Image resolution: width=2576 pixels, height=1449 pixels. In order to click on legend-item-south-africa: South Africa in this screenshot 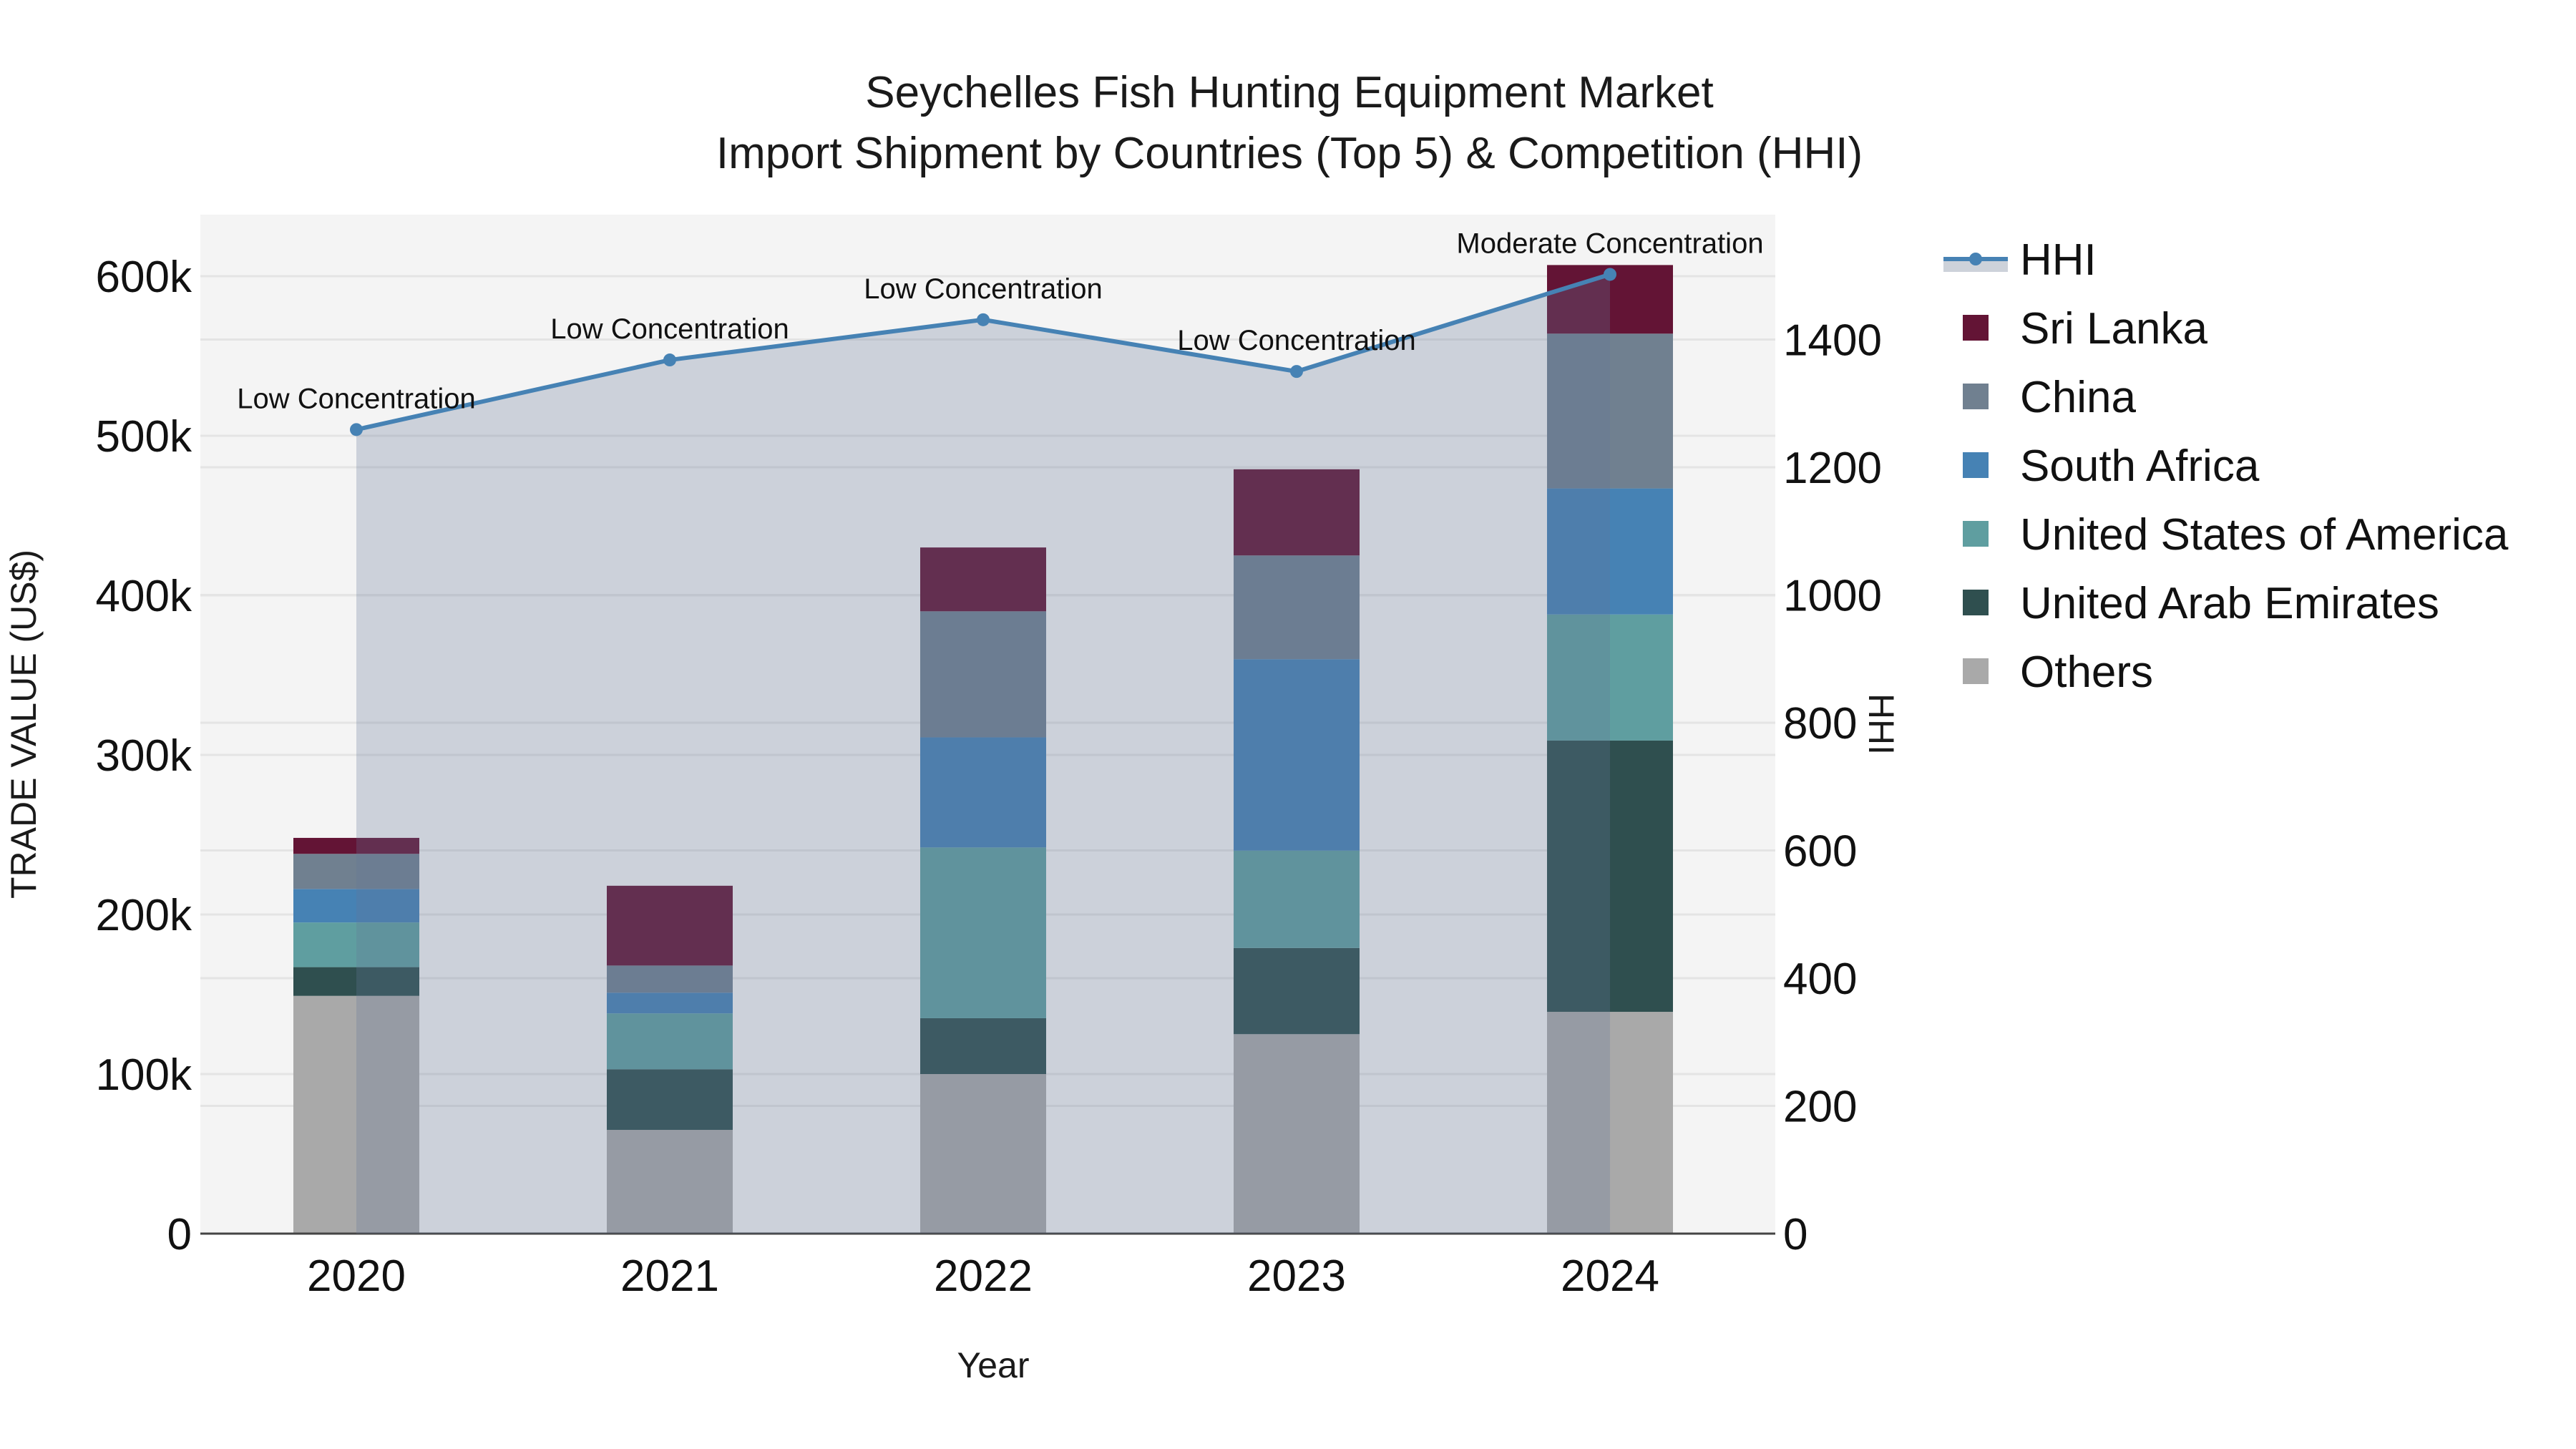, I will do `click(2111, 466)`.